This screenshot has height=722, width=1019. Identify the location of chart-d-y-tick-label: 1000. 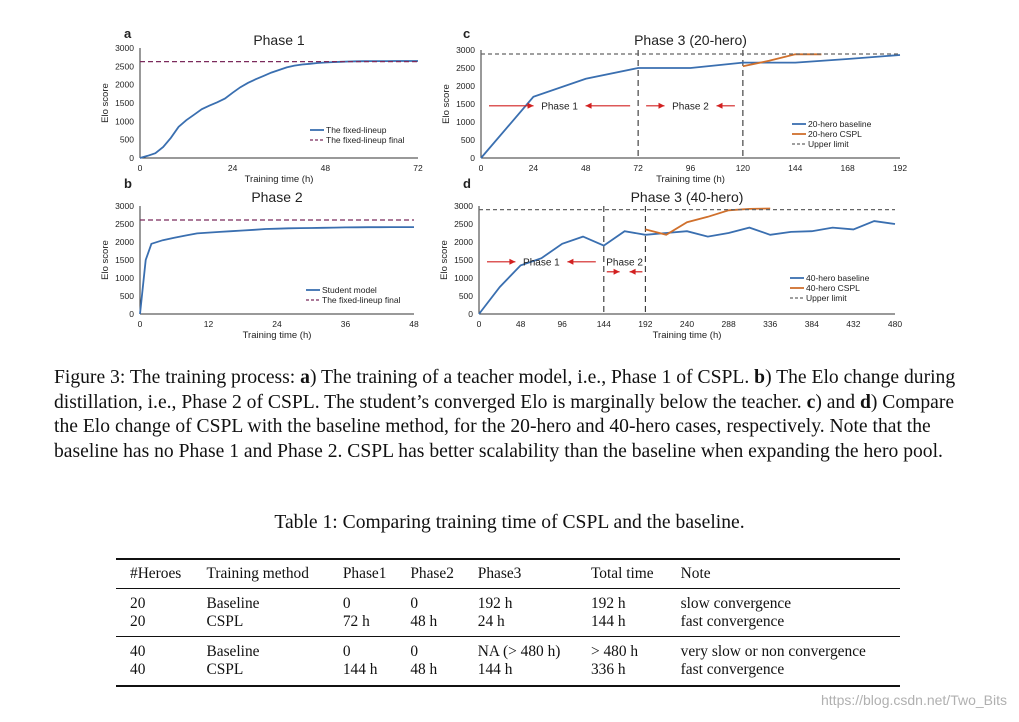
(463, 278).